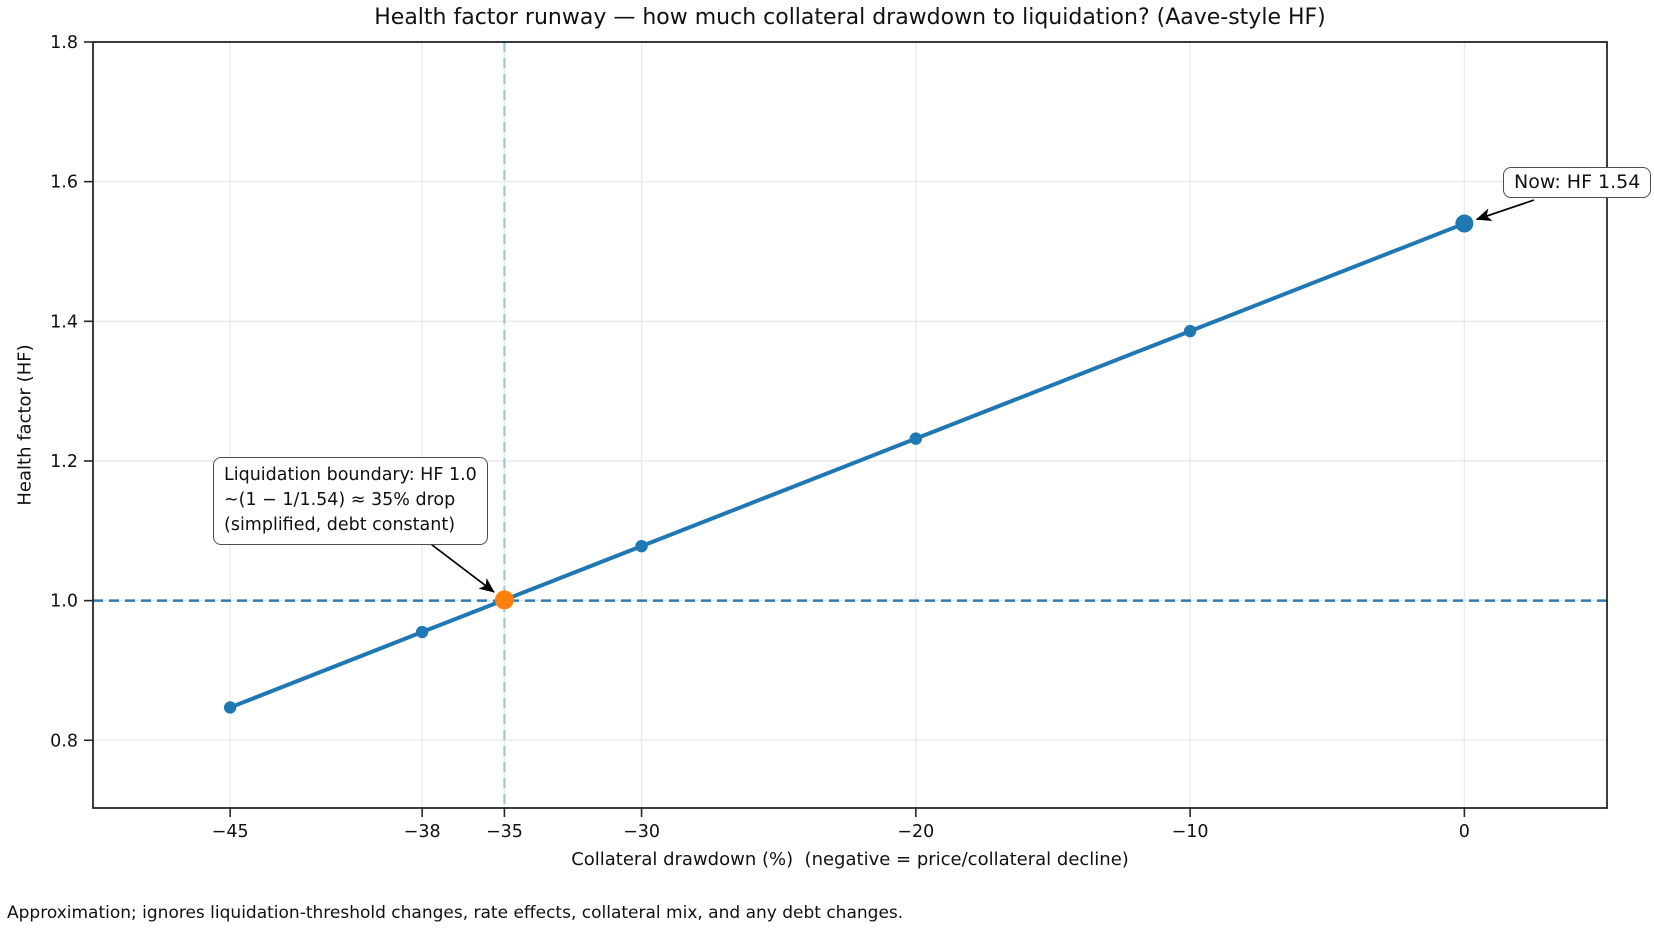 The width and height of the screenshot is (1654, 935). What do you see at coordinates (340, 525) in the screenshot?
I see `annotation-boundary-line-3: (simplified, debt constant)` at bounding box center [340, 525].